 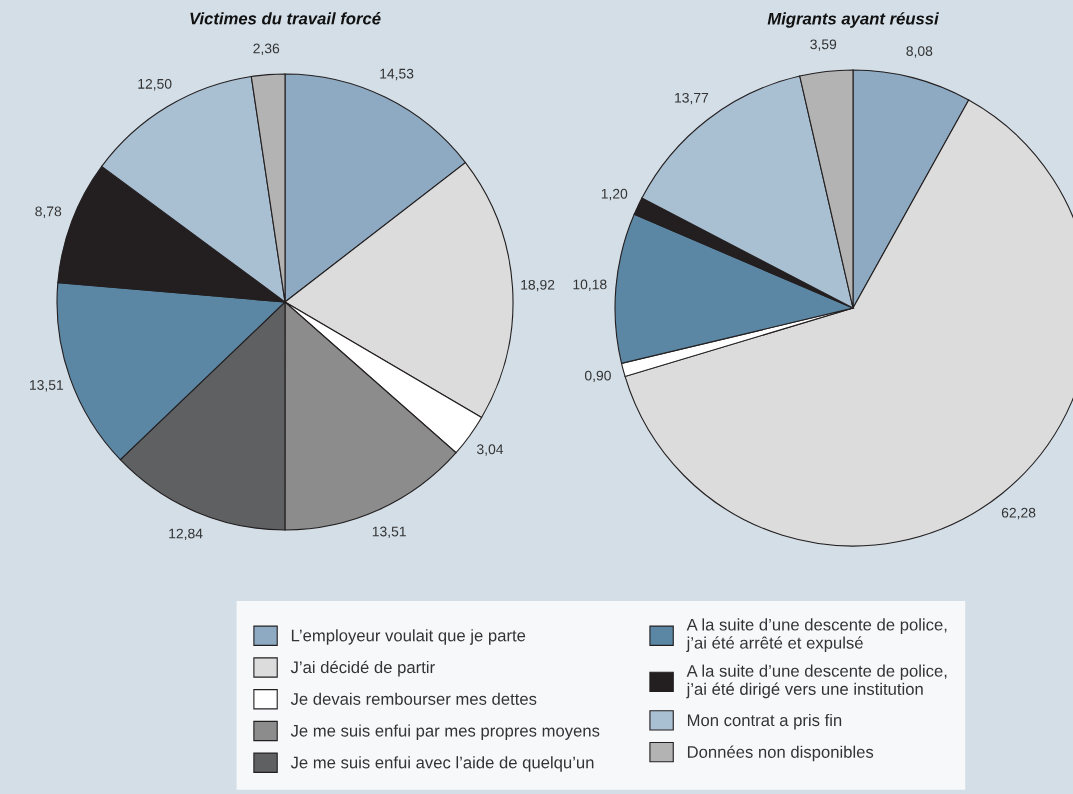 I want to click on legend-label: L’employeur voulait que je parte, so click(x=408, y=637).